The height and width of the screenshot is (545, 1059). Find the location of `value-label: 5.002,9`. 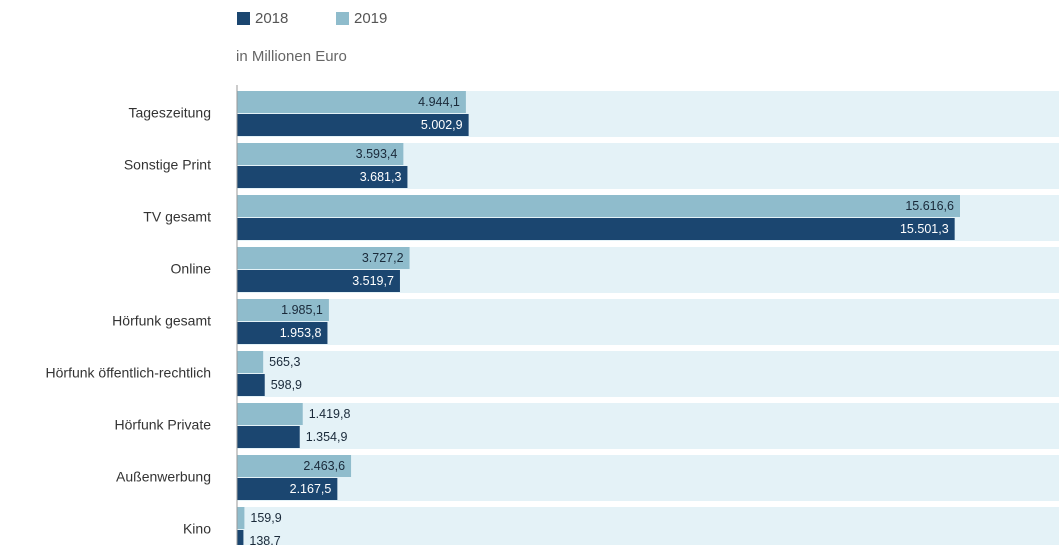

value-label: 5.002,9 is located at coordinates (442, 125).